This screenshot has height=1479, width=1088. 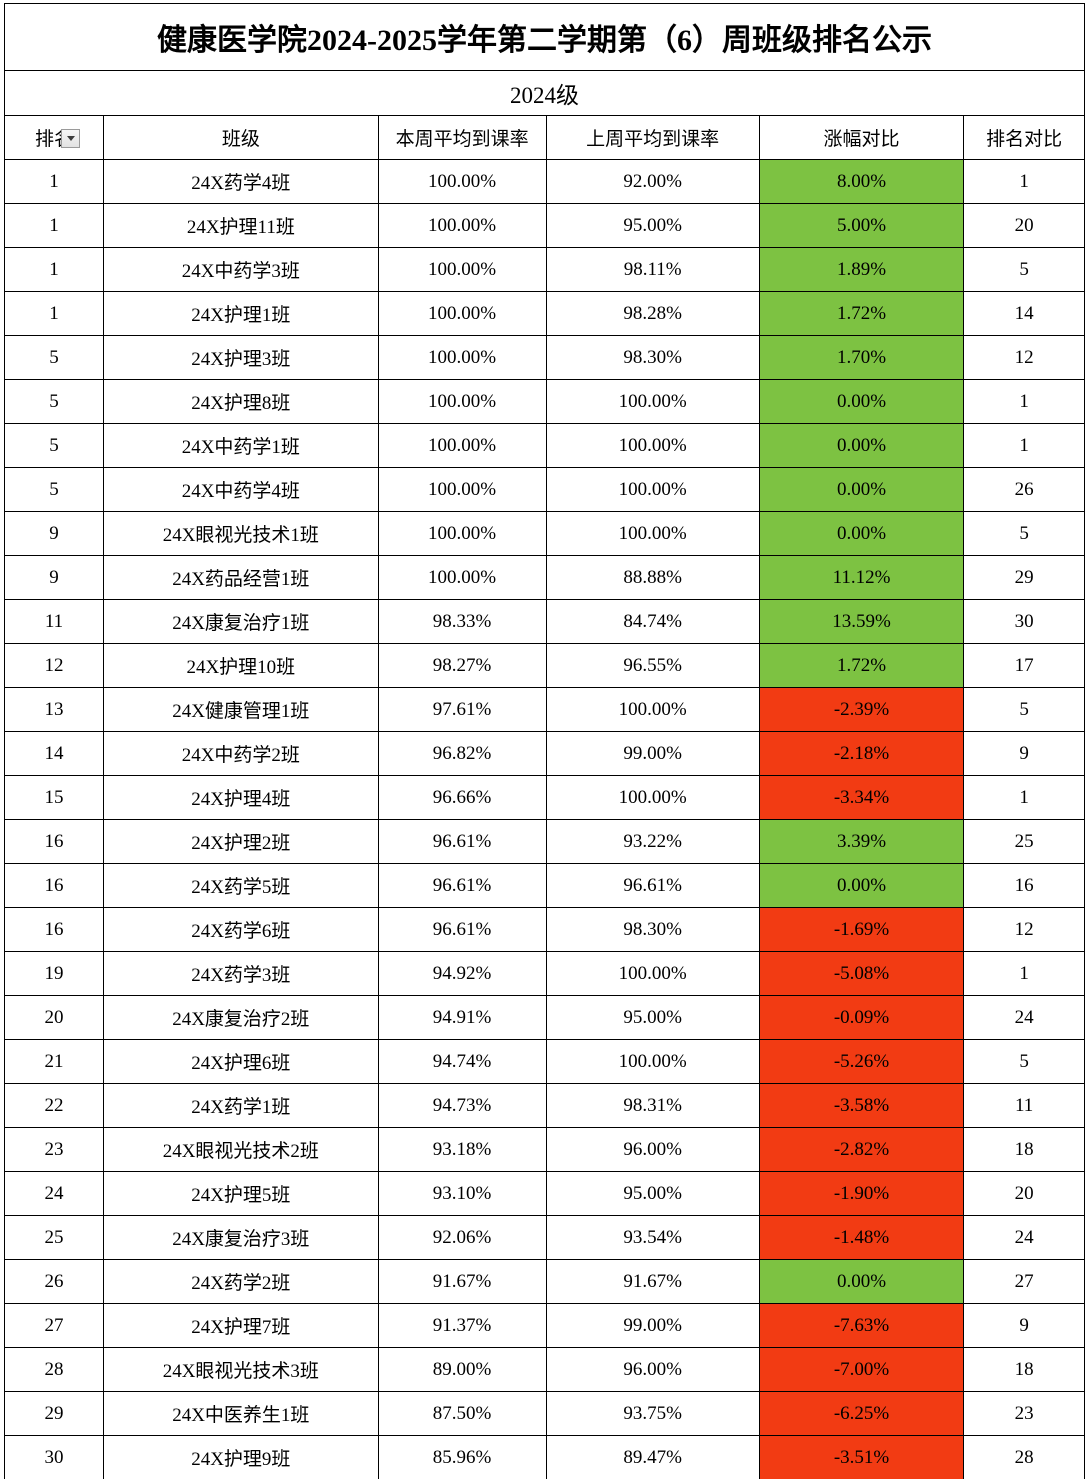 What do you see at coordinates (652, 885) in the screenshot?
I see `cell-previous-week-rate: 96.61%` at bounding box center [652, 885].